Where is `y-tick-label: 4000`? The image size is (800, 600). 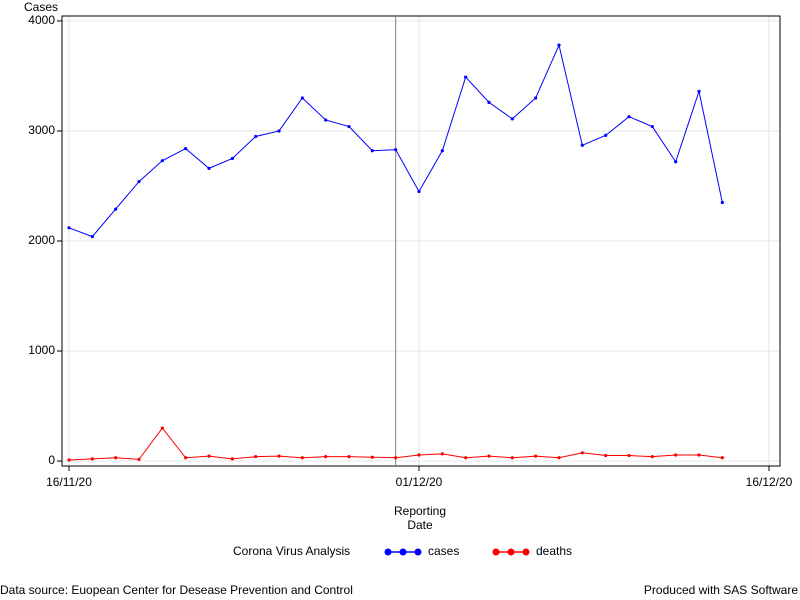
y-tick-label: 4000 is located at coordinates (41, 20).